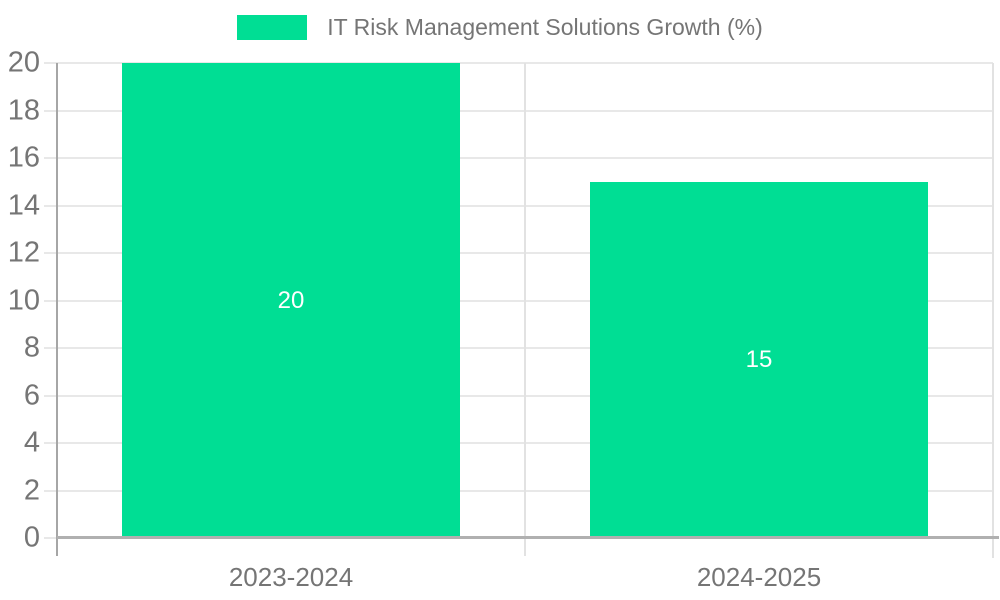  Describe the element at coordinates (23, 110) in the screenshot. I see `y-axis-tick-label: 18` at that location.